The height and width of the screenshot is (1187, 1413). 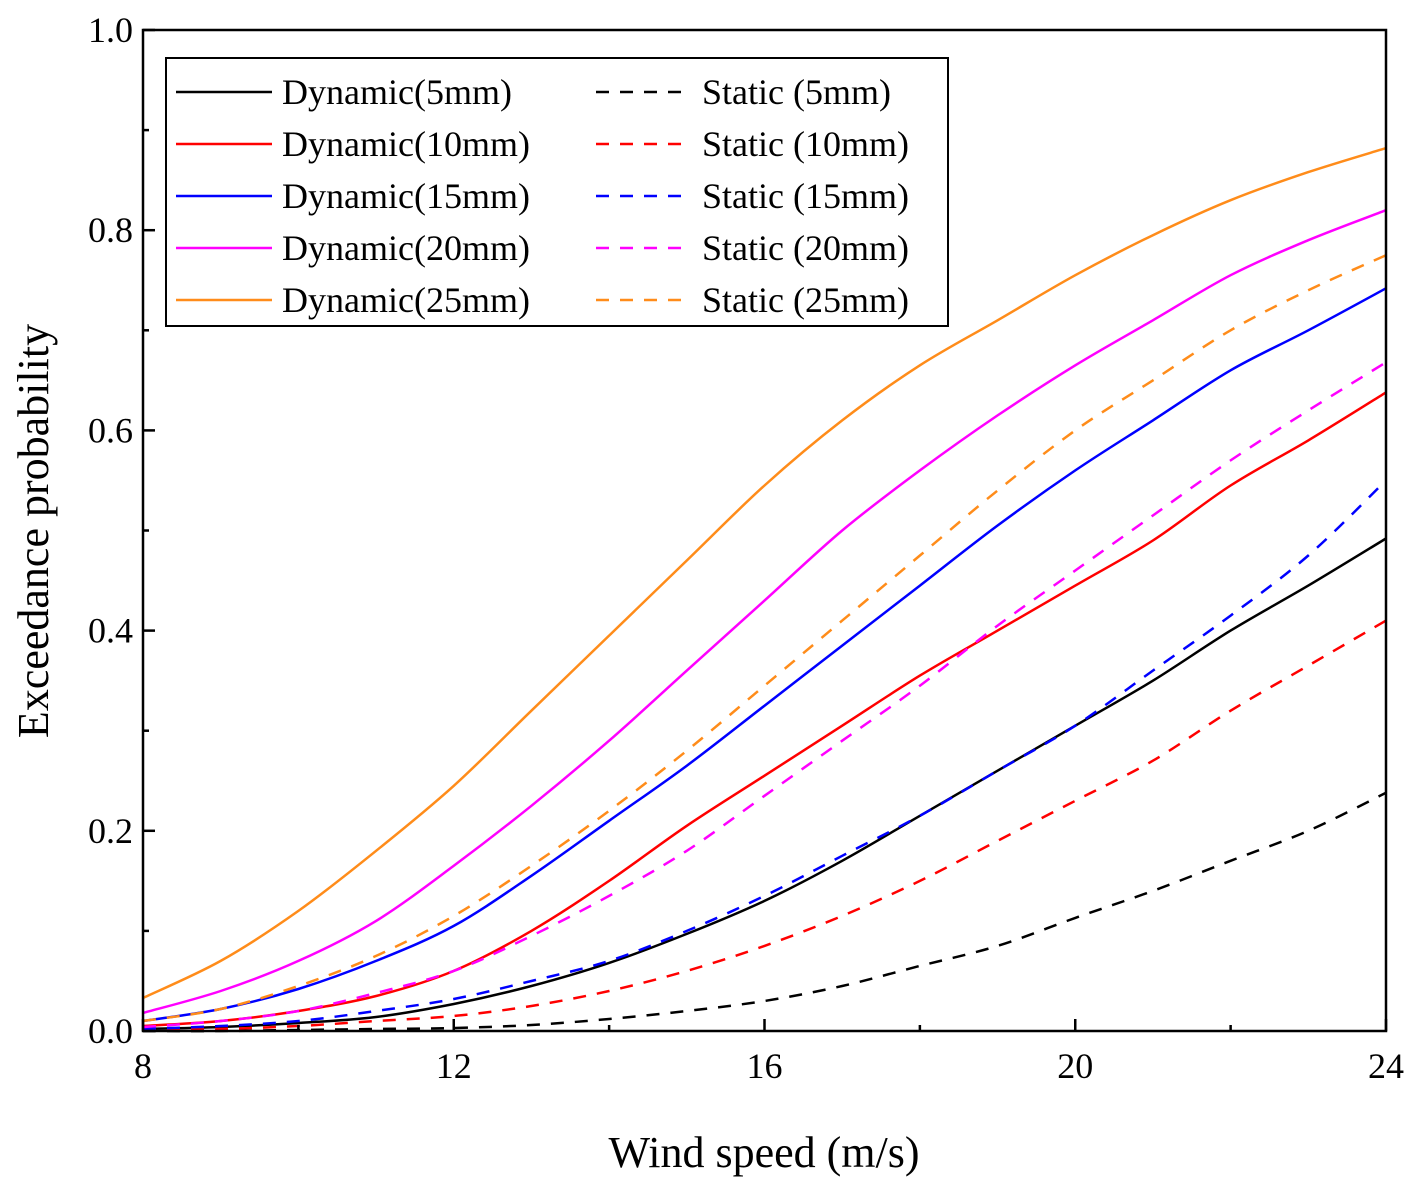 What do you see at coordinates (33, 531) in the screenshot?
I see `y-axis-title: Exceedance probability` at bounding box center [33, 531].